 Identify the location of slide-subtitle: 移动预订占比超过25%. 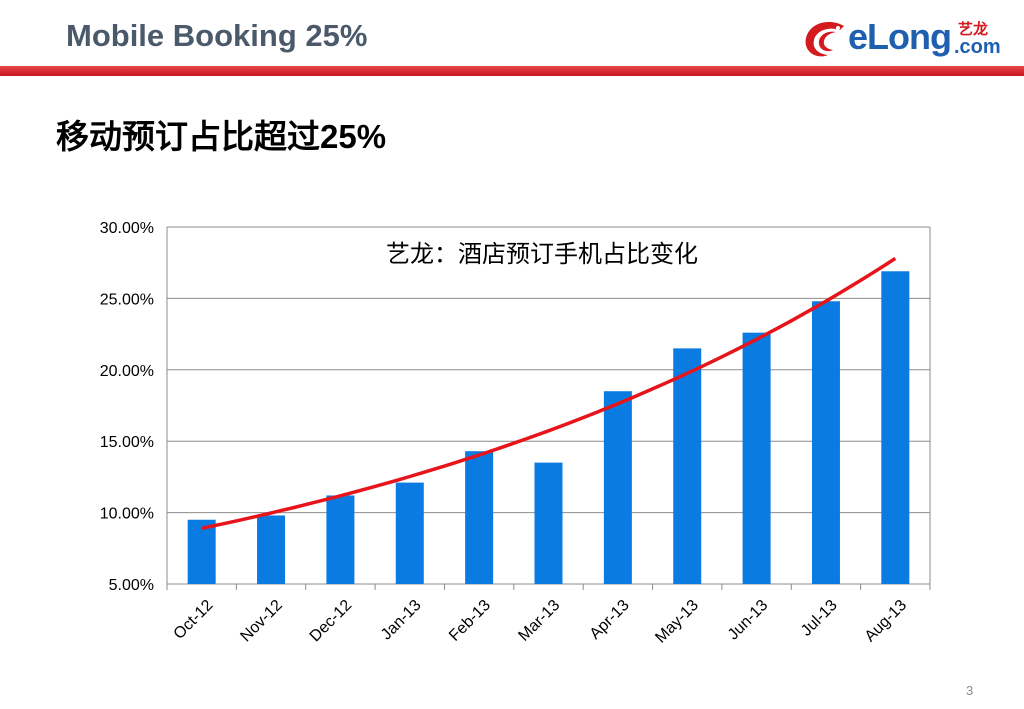
(221, 136).